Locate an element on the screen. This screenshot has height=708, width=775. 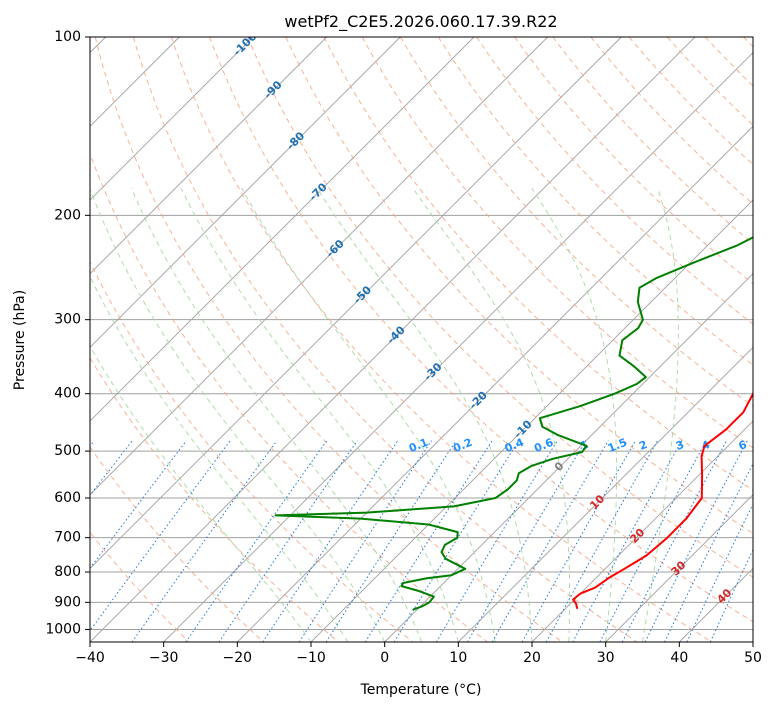
y-tick-label: 500 is located at coordinates (67, 451).